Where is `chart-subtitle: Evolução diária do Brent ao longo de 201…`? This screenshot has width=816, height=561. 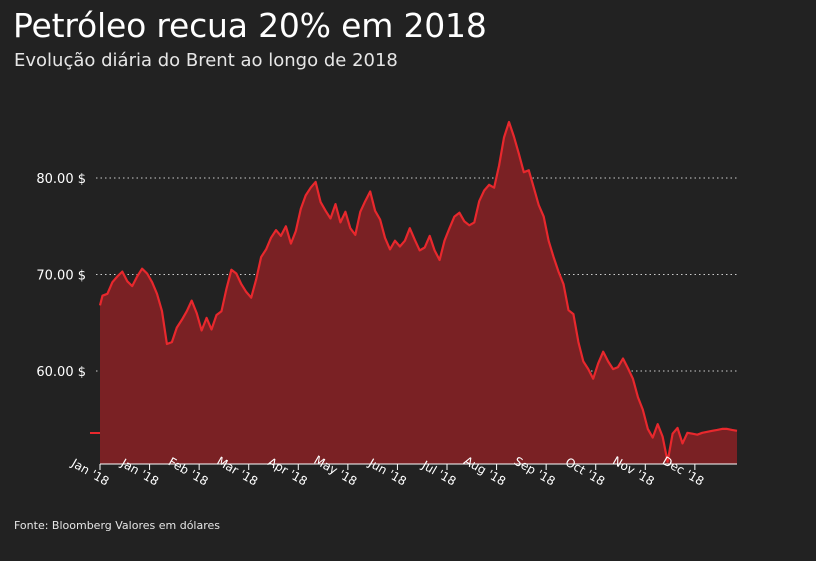
chart-subtitle: Evolução diária do Brent ao longo de 201… is located at coordinates (206, 60).